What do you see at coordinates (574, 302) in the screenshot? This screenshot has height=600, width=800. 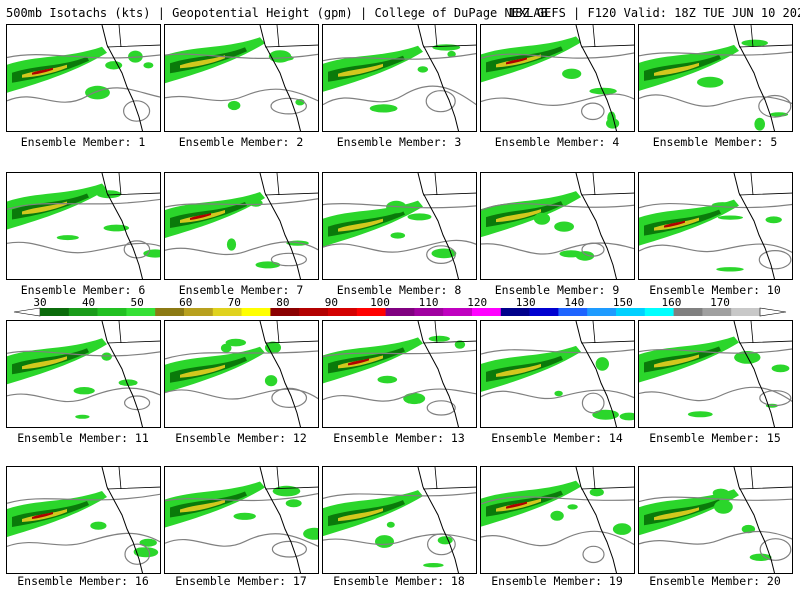 I see `colorbar-tick-label: 140` at bounding box center [574, 302].